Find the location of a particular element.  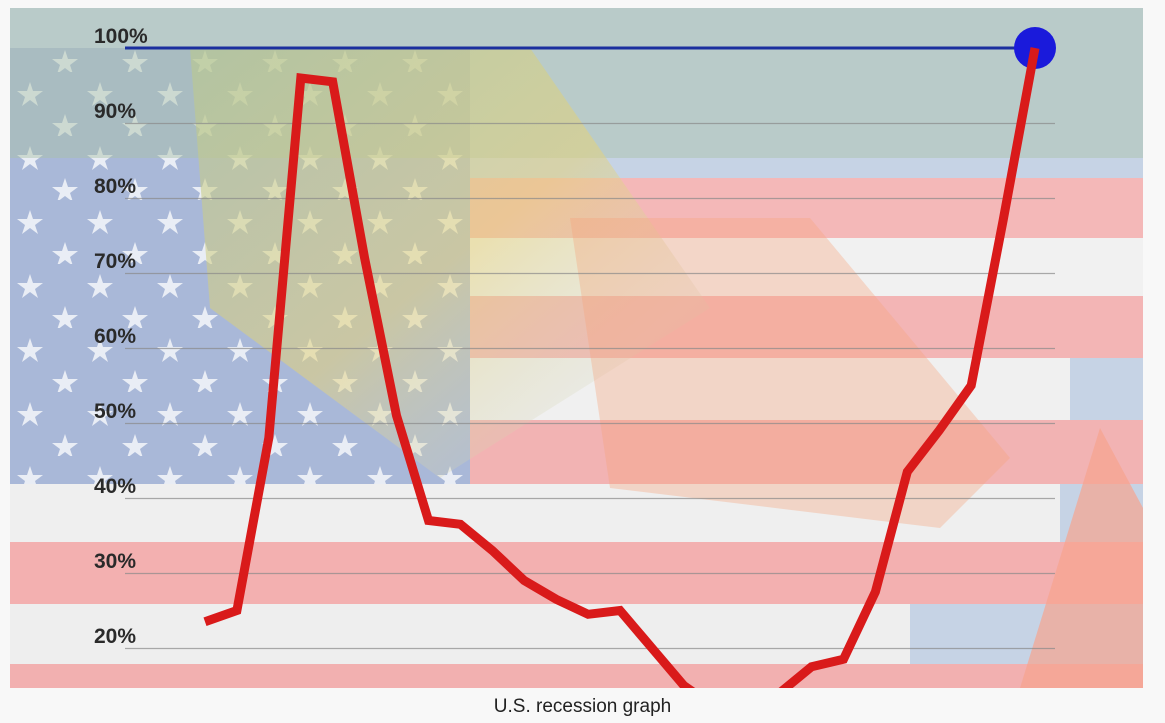

y-tick-label: 90% is located at coordinates (115, 111).